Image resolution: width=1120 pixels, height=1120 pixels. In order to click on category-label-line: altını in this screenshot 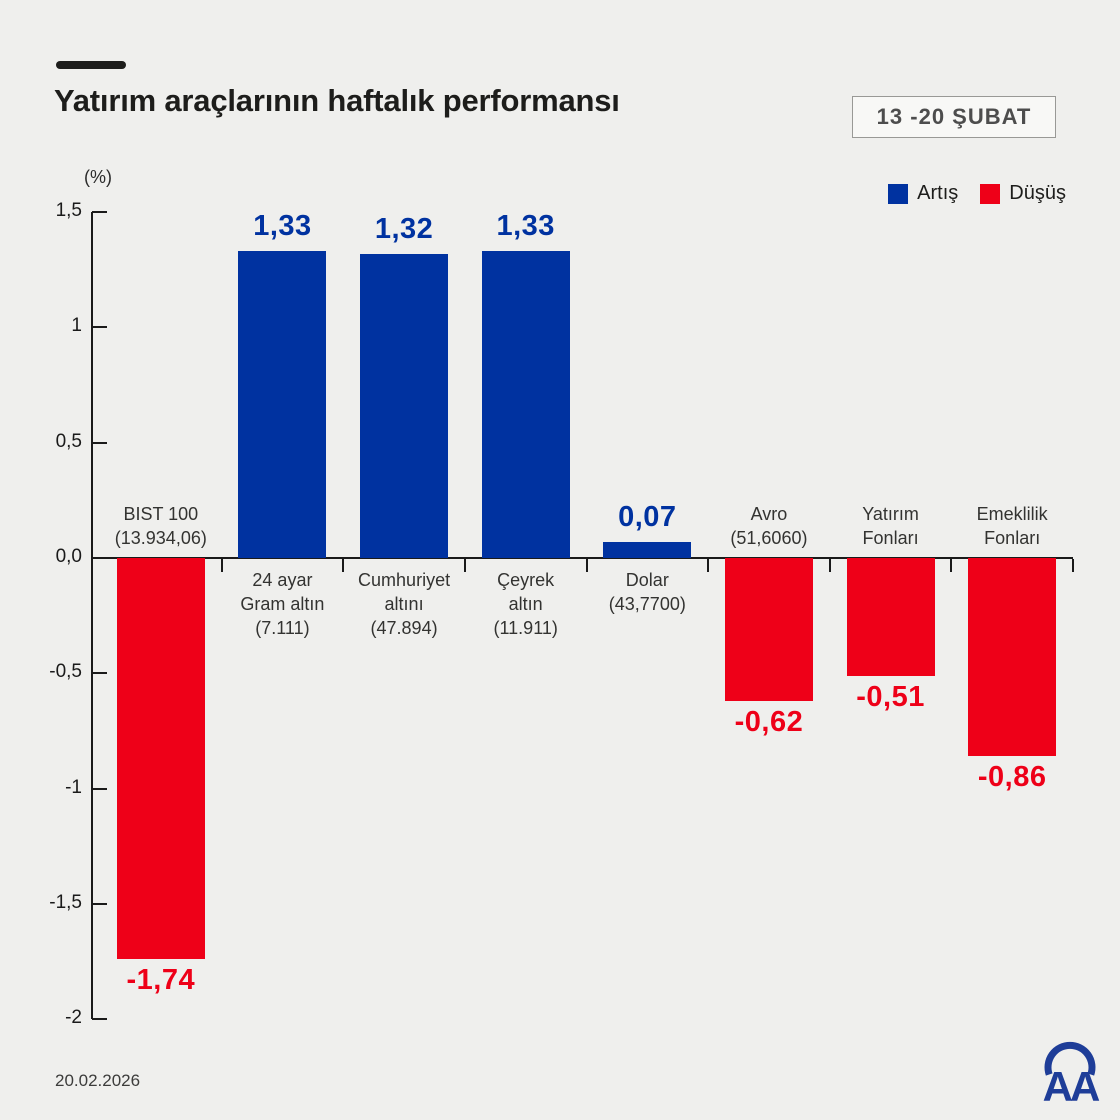, I will do `click(404, 604)`.